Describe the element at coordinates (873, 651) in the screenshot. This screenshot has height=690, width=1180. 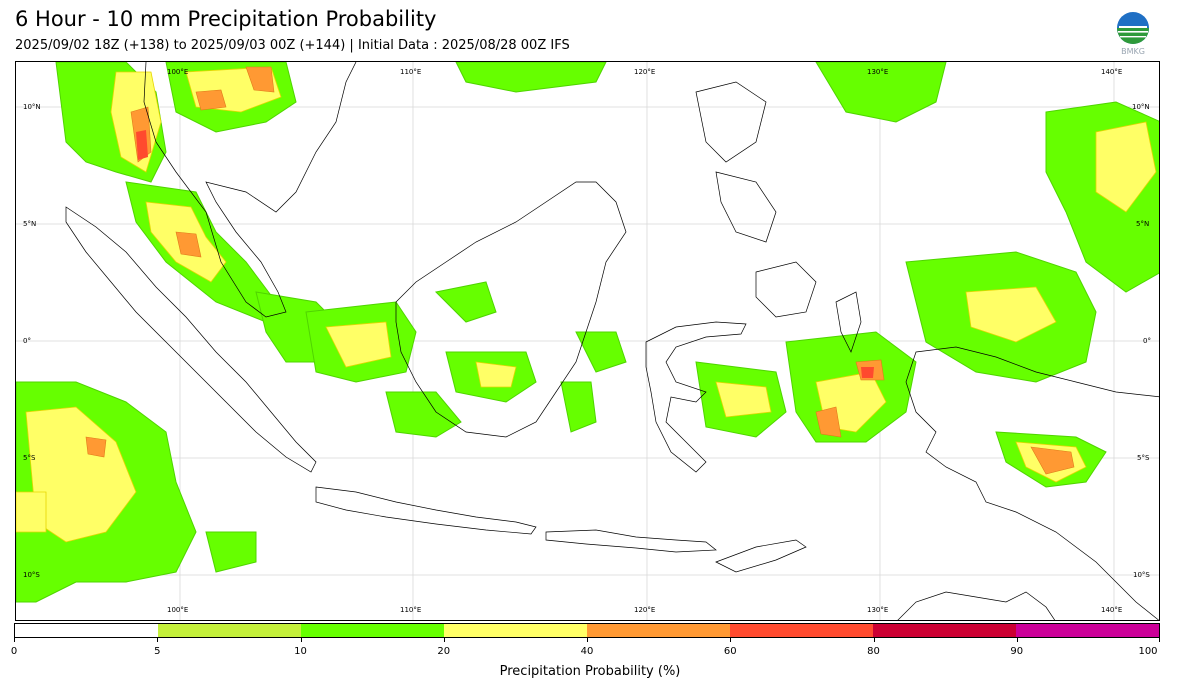
I see `colorbar-tick-label: 80` at that location.